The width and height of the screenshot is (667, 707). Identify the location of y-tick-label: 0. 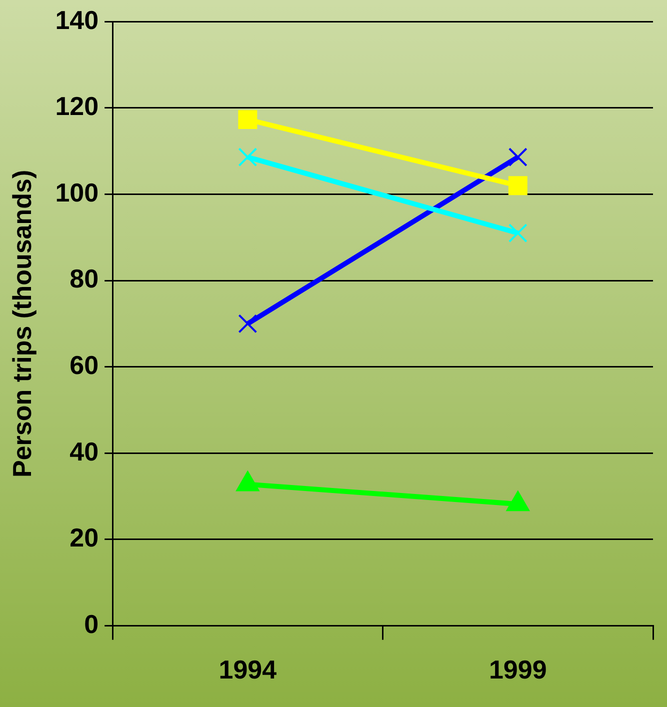
(91, 623).